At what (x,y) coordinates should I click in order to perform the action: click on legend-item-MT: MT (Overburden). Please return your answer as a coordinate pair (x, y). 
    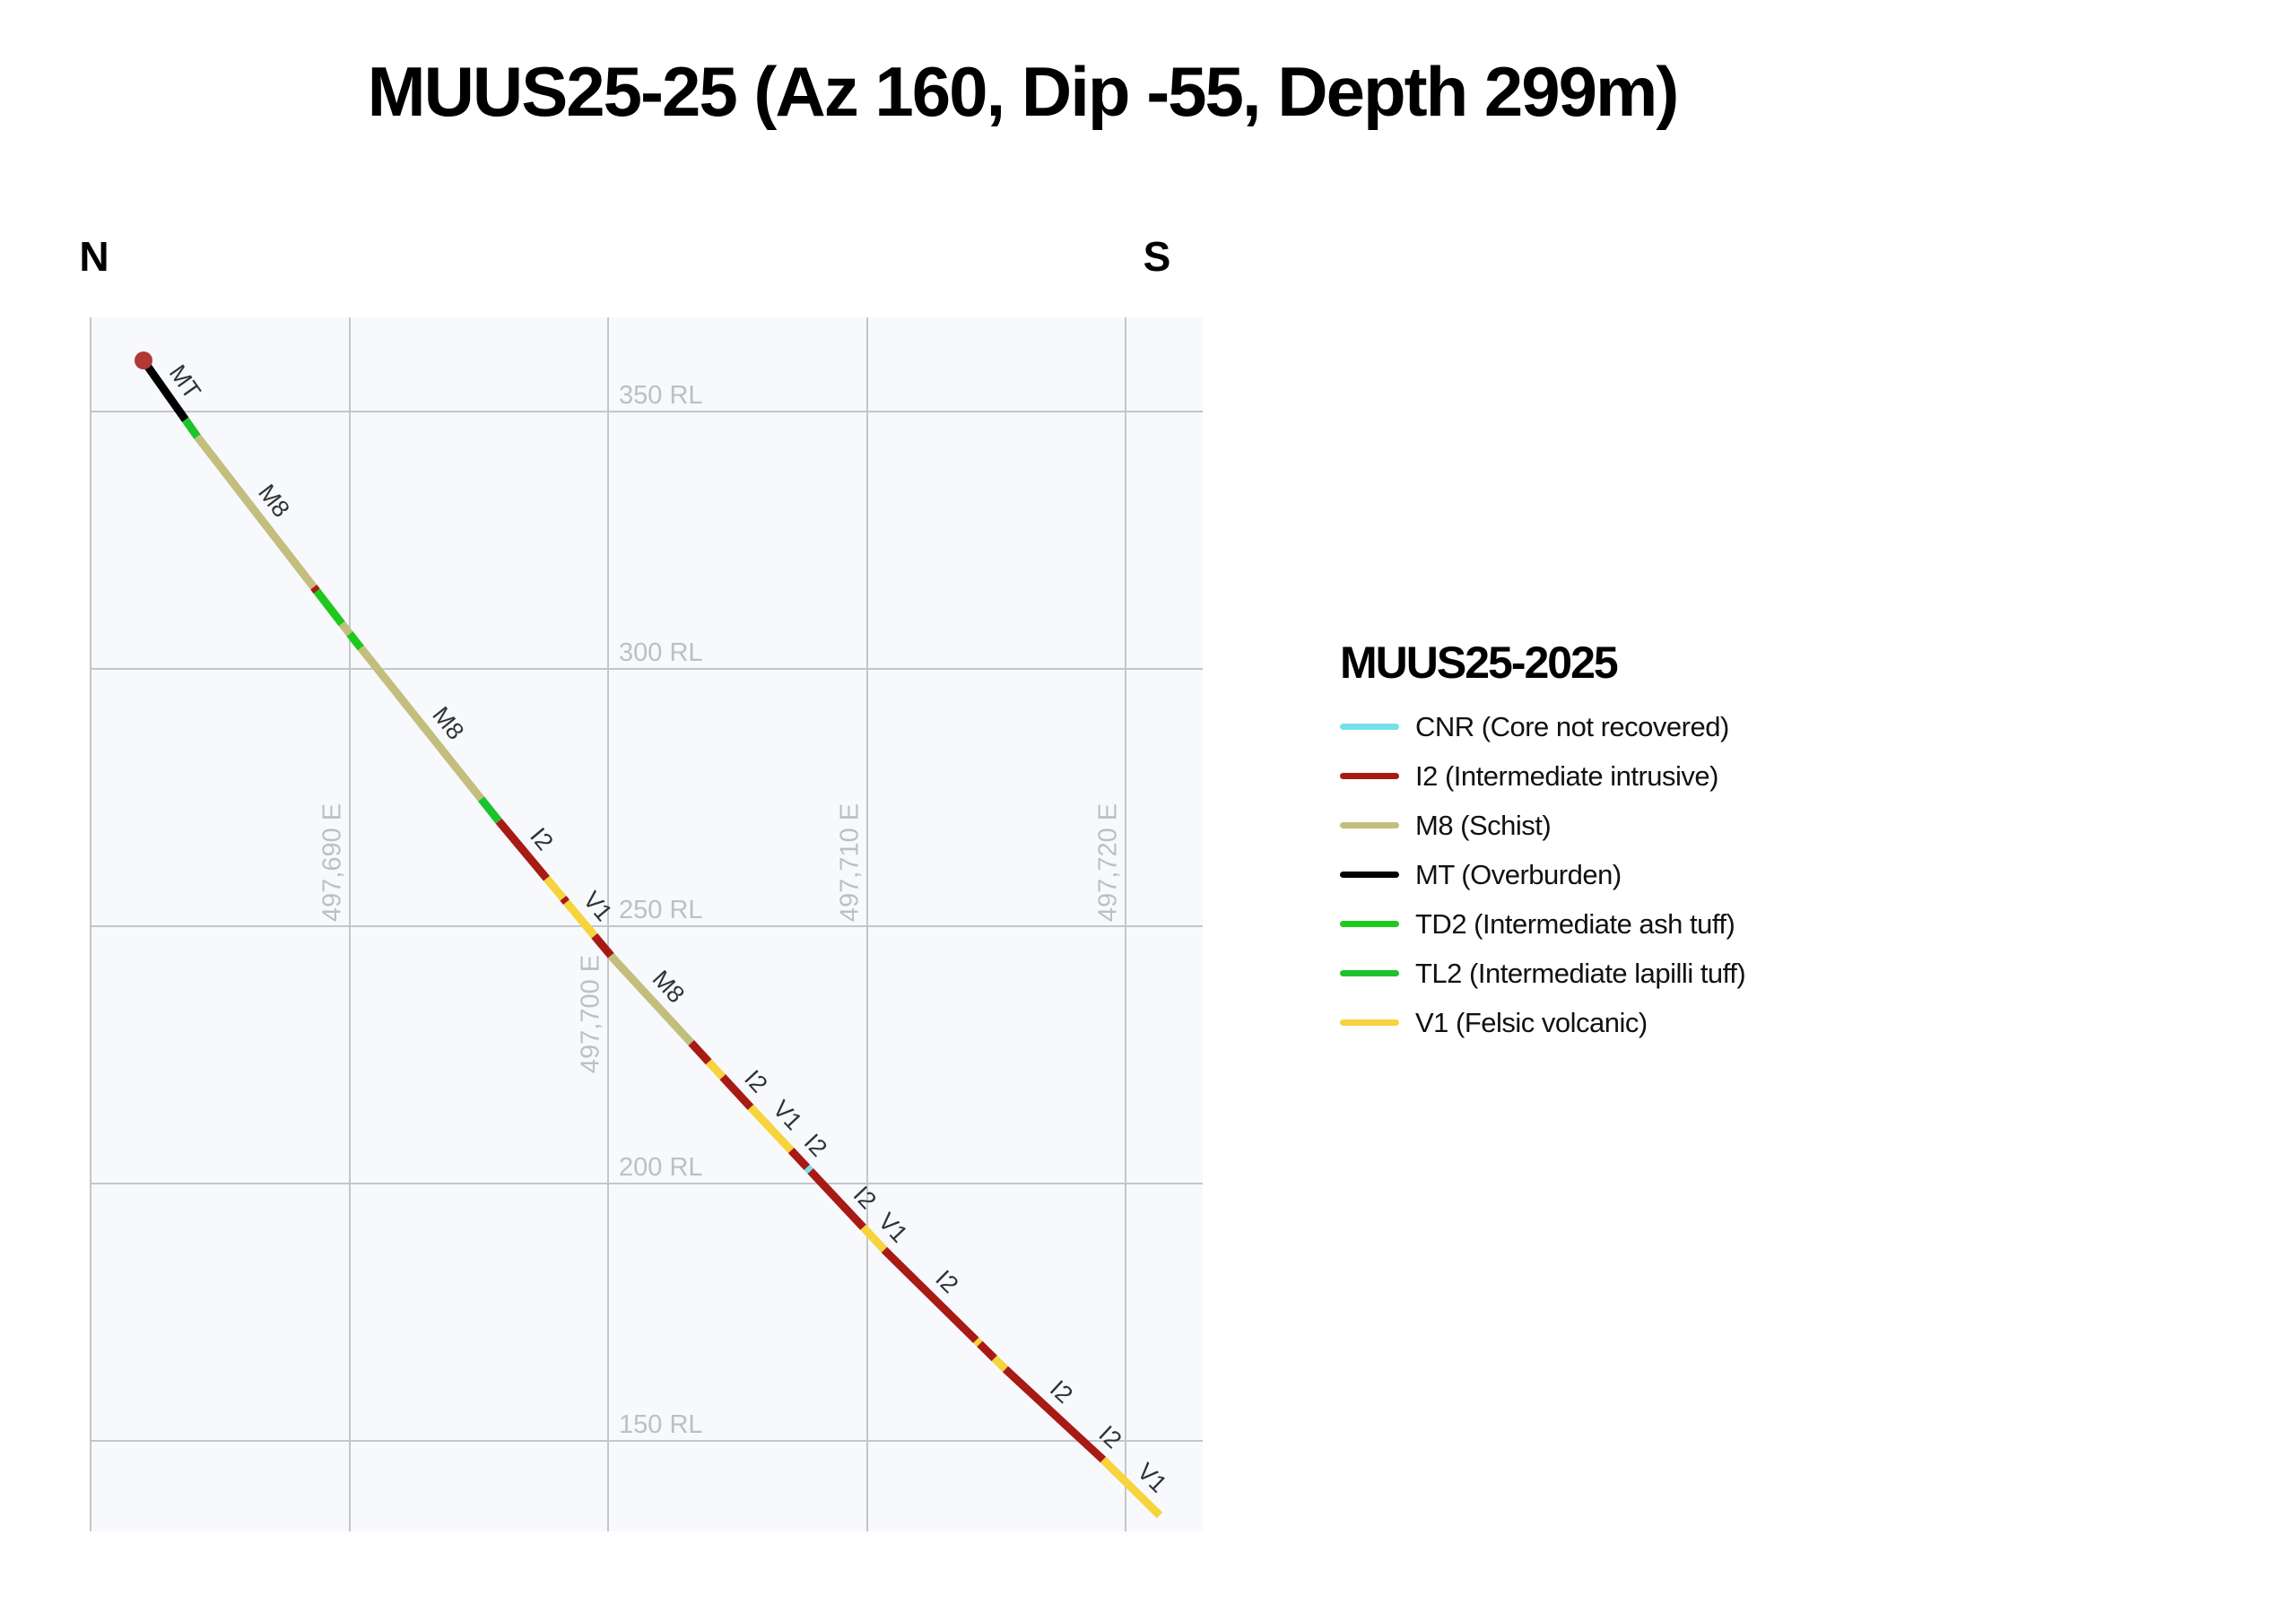
    Looking at the image, I should click on (1734, 874).